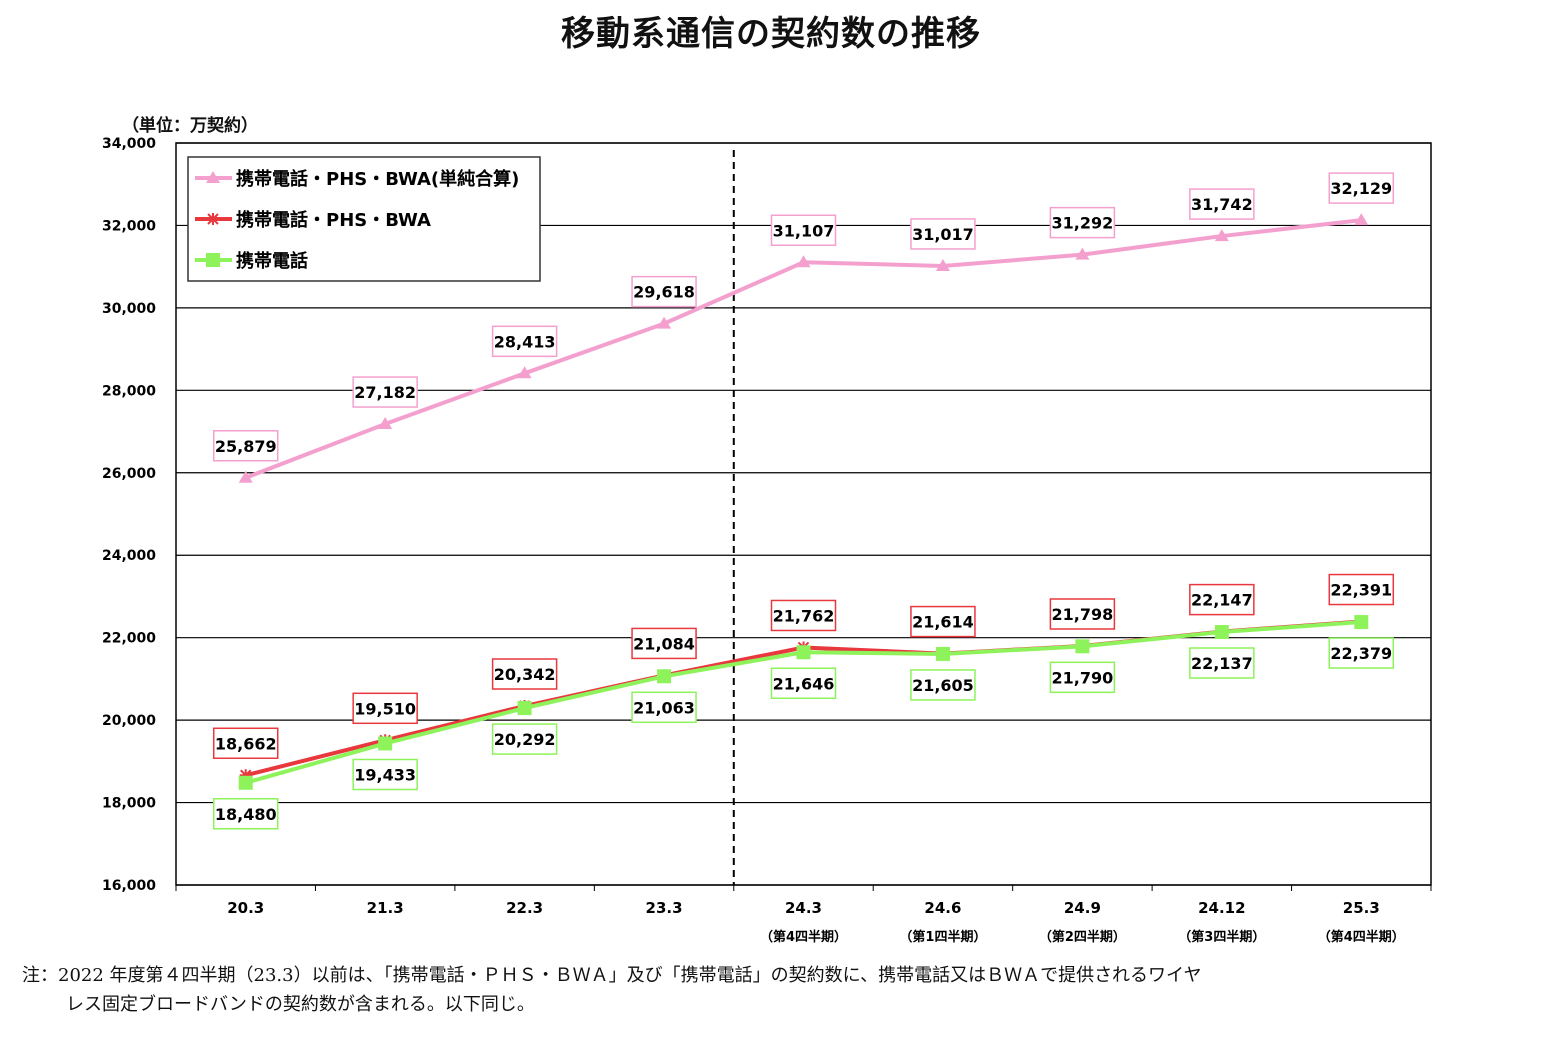  Describe the element at coordinates (1221, 937) in the screenshot. I see `x-tick-sublabel: （第3四半期）` at that location.